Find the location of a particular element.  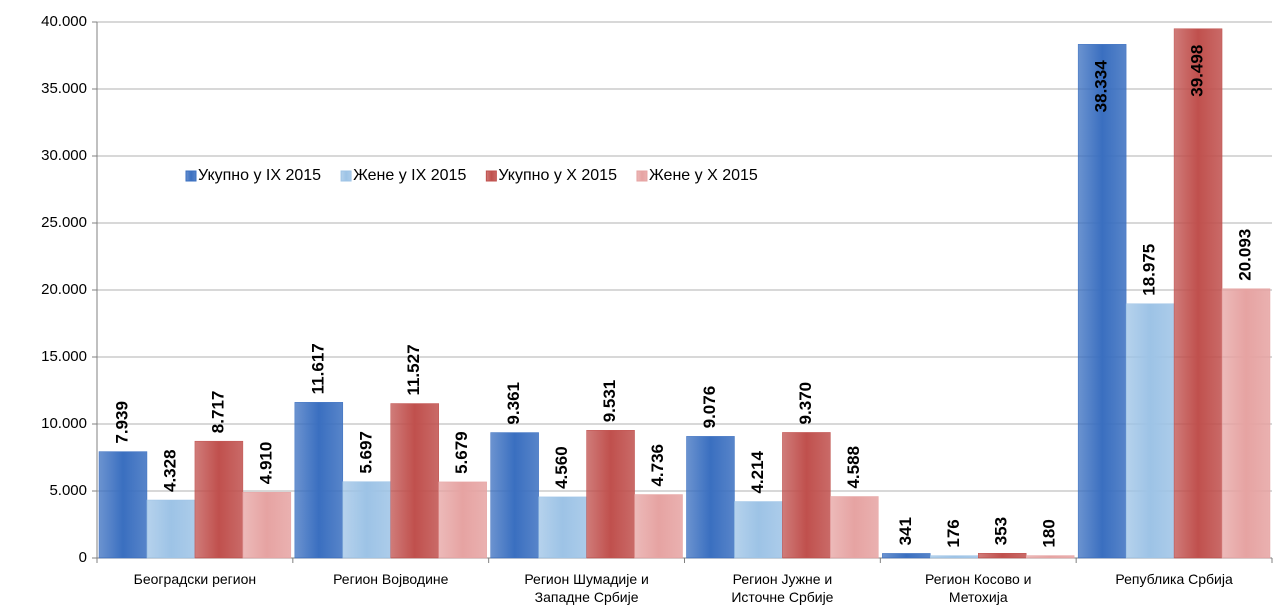

y-tick-label: 40.000 is located at coordinates (64, 21).